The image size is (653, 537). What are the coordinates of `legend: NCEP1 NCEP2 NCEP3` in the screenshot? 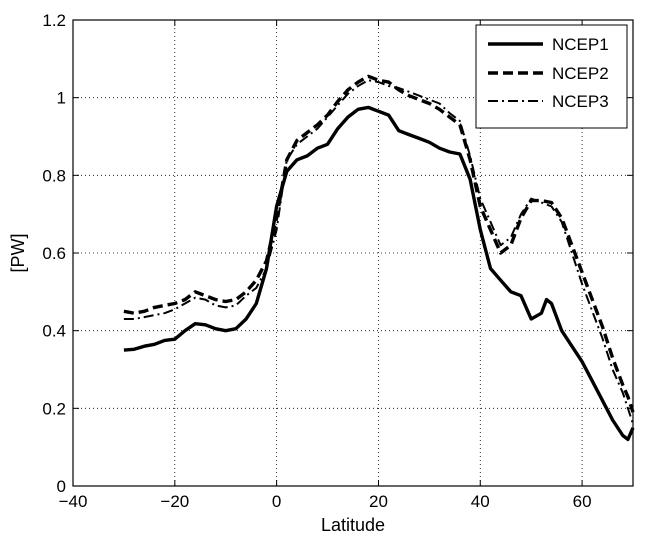 It's located at (551, 76).